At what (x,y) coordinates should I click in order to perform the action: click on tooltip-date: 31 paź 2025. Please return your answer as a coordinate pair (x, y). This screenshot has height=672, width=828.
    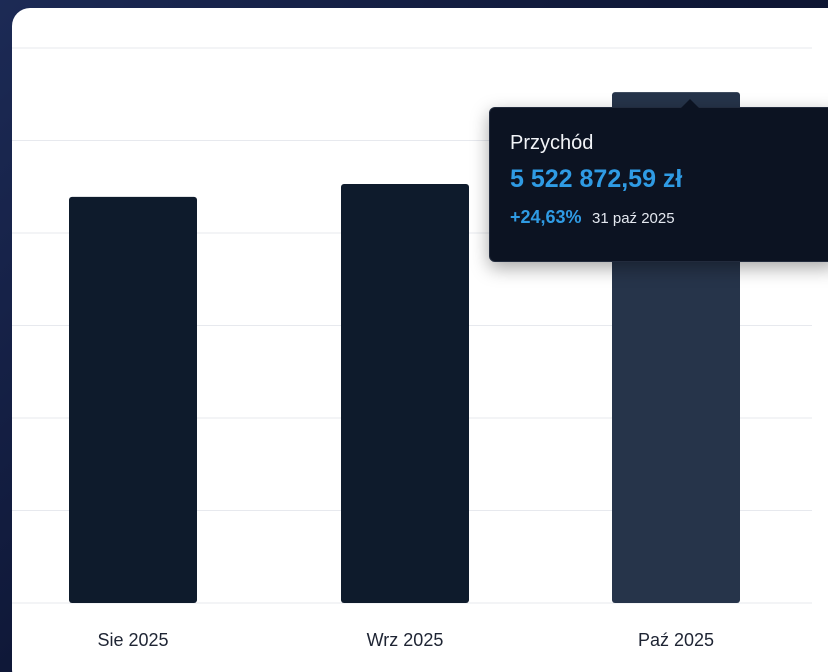
    Looking at the image, I should click on (633, 218).